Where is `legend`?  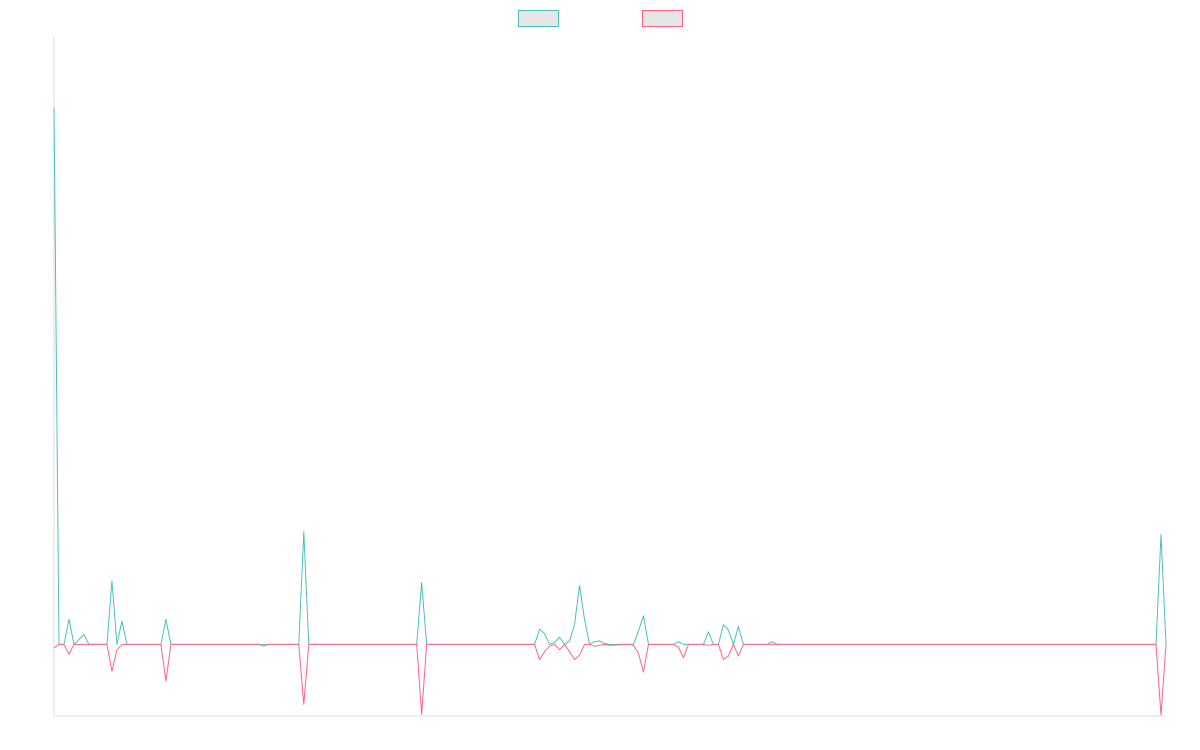 legend is located at coordinates (600, 18).